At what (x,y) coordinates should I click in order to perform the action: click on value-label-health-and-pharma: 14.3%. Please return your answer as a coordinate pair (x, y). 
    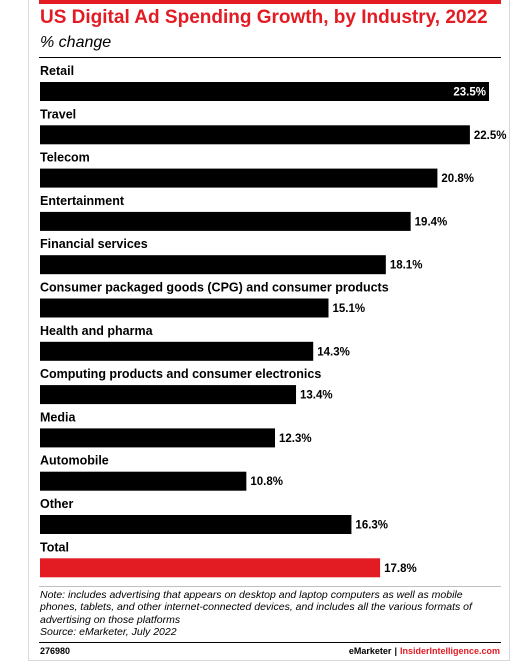
    Looking at the image, I should click on (333, 352).